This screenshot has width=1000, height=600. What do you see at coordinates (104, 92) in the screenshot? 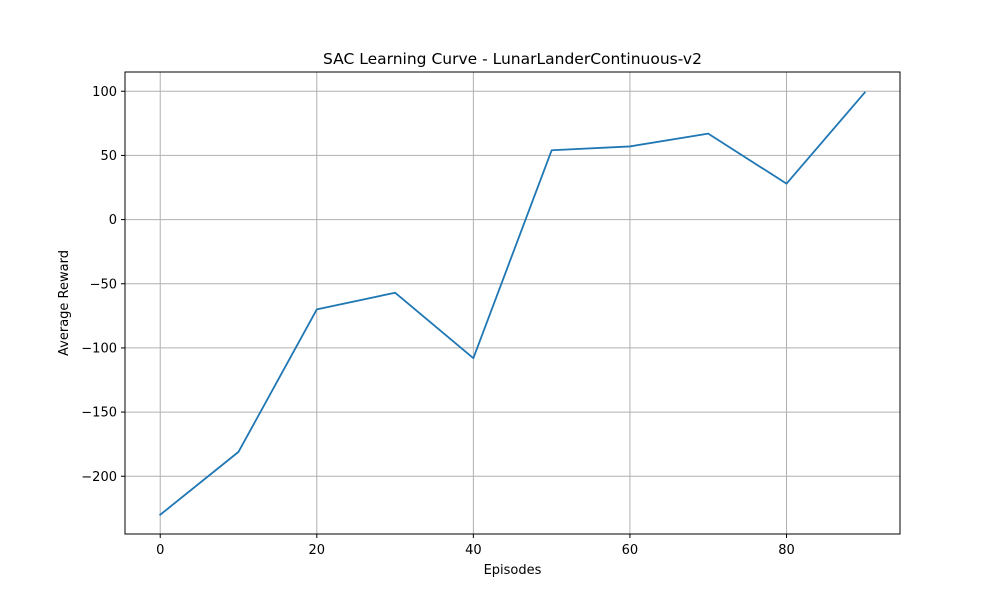
I see `y-tick-label: 100` at bounding box center [104, 92].